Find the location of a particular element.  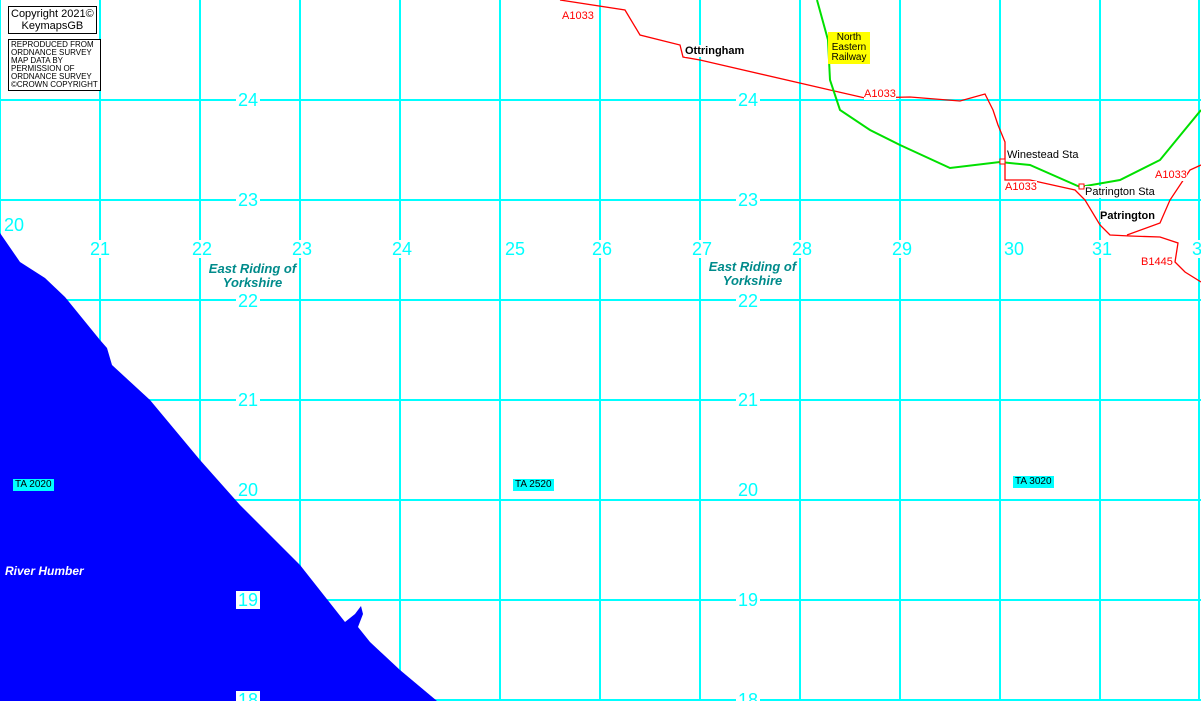

easting-label: 31 is located at coordinates (1102, 249).